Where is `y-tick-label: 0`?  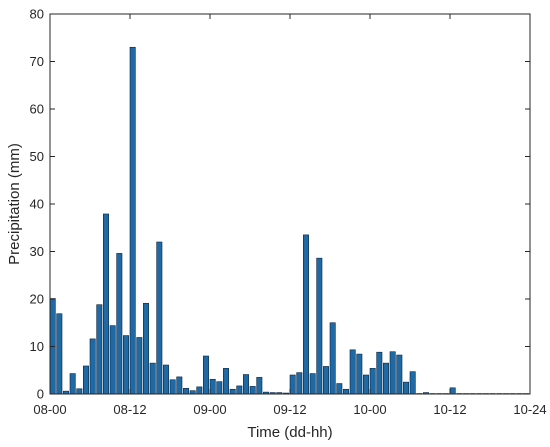 y-tick-label: 0 is located at coordinates (40, 394).